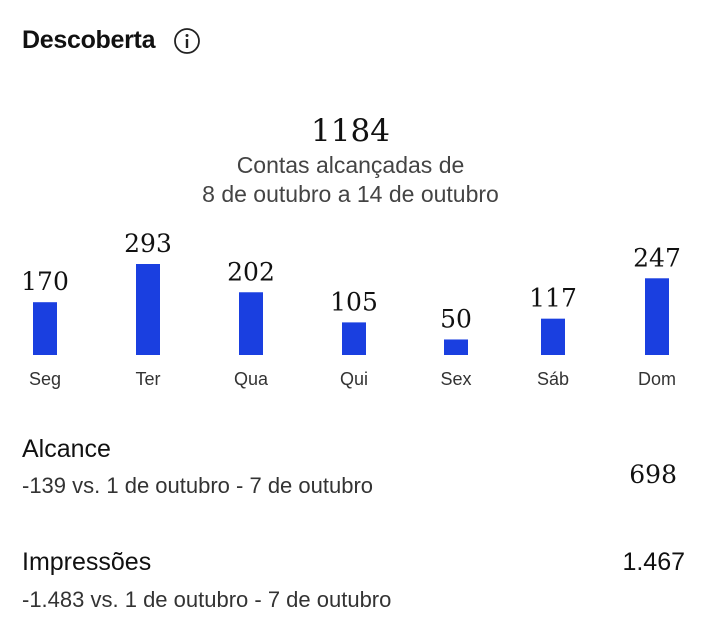 The image size is (701, 631). Describe the element at coordinates (354, 301) in the screenshot. I see `bar-value-label: 105` at that location.